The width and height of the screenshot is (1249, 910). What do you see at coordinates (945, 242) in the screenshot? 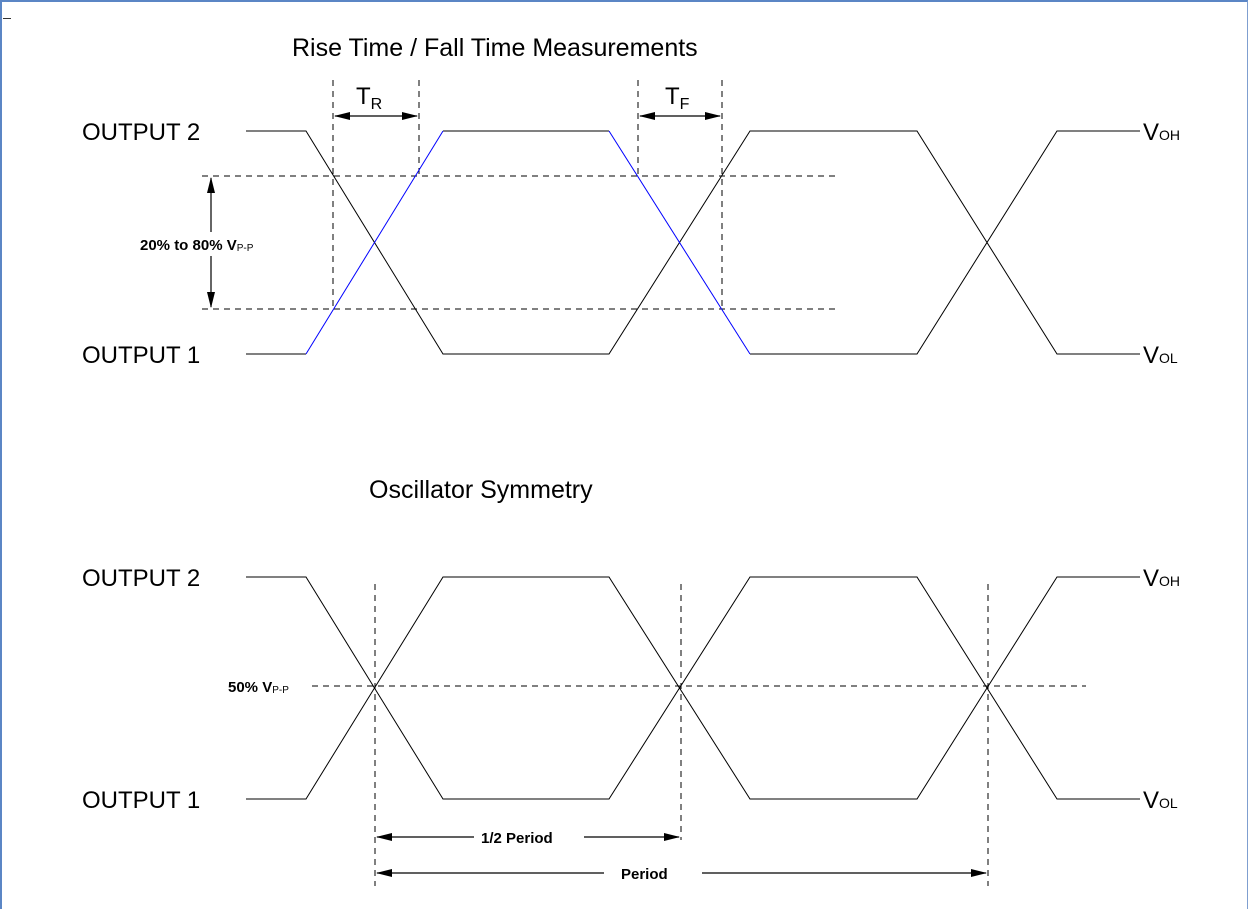
I see `output1-waveform-tail` at bounding box center [945, 242].